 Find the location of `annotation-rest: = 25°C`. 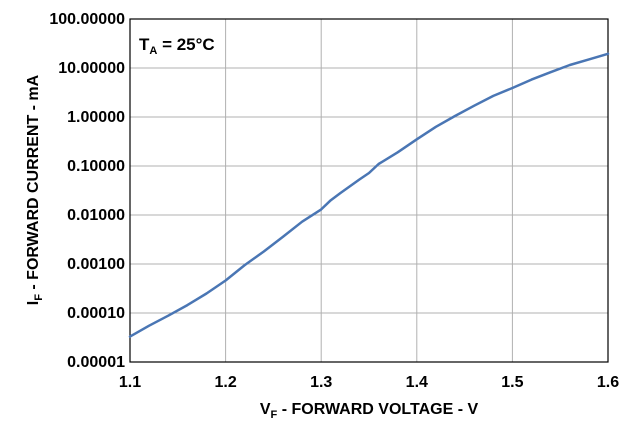

annotation-rest: = 25°C is located at coordinates (185, 44).